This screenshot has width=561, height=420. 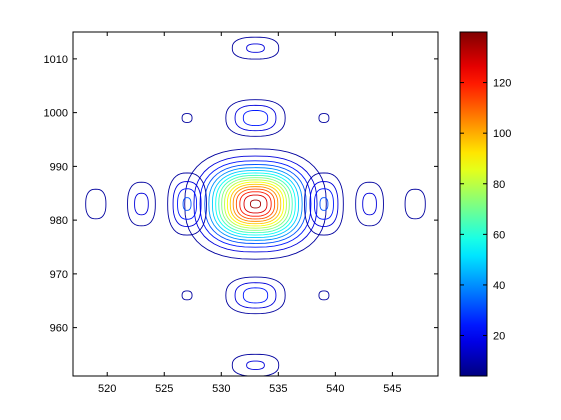 I want to click on colorbar: 20 40 60 80 100 120, so click(x=485, y=204).